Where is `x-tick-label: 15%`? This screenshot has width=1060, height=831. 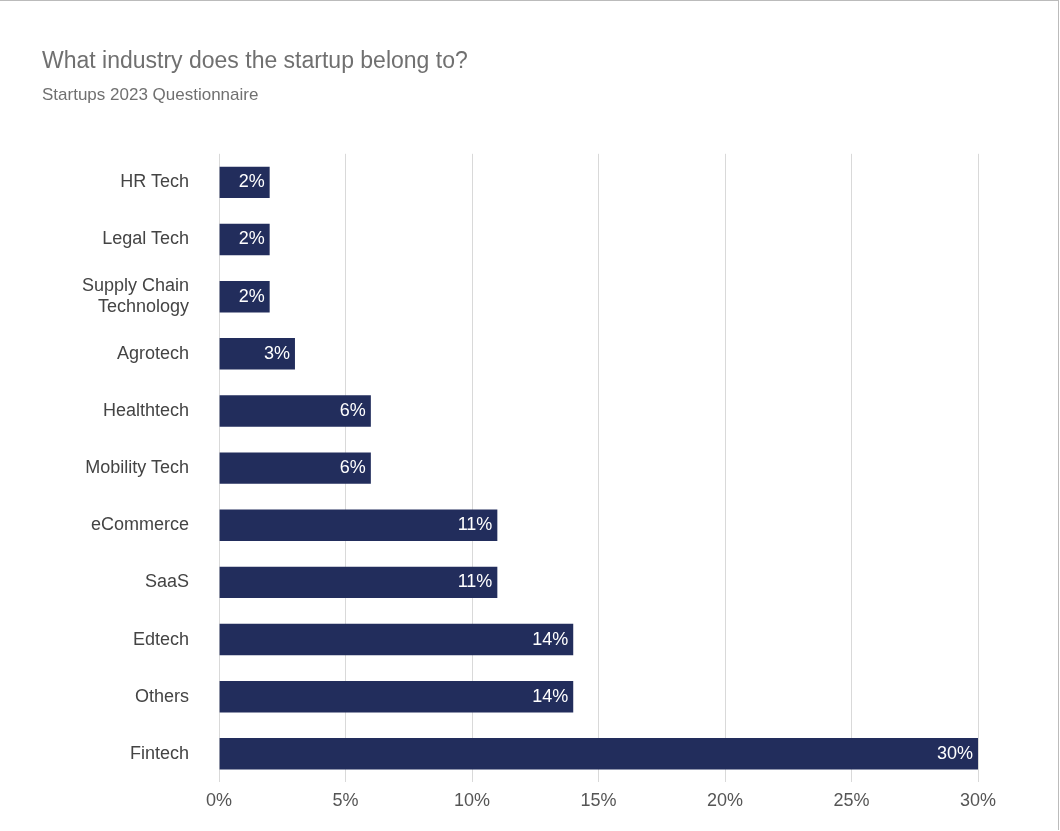 x-tick-label: 15% is located at coordinates (598, 800).